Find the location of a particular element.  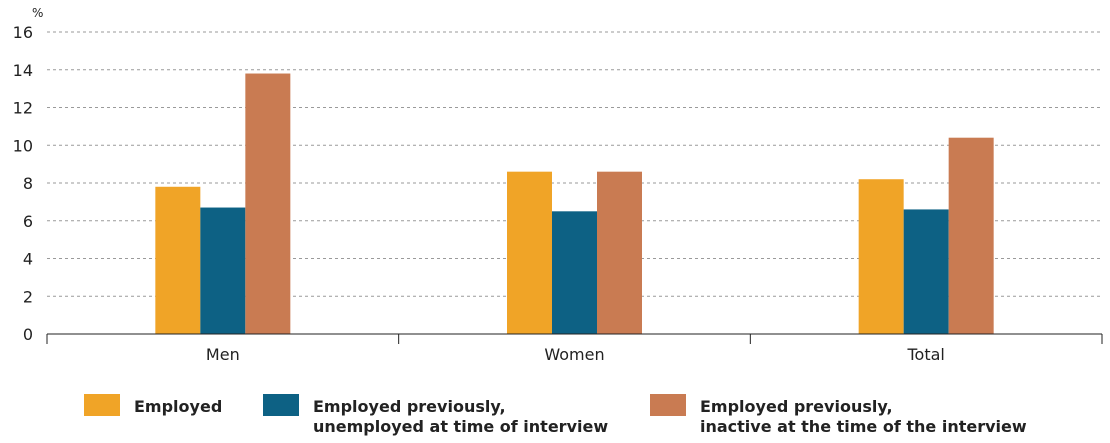

legend-label-line: Employed is located at coordinates (178, 406).